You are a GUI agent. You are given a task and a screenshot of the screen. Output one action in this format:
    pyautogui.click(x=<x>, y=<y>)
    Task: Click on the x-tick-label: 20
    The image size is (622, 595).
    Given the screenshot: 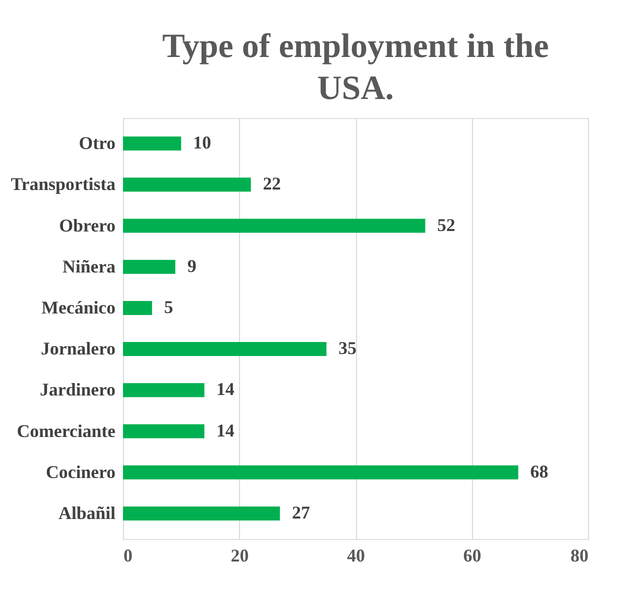 What is the action you would take?
    pyautogui.click(x=239, y=556)
    